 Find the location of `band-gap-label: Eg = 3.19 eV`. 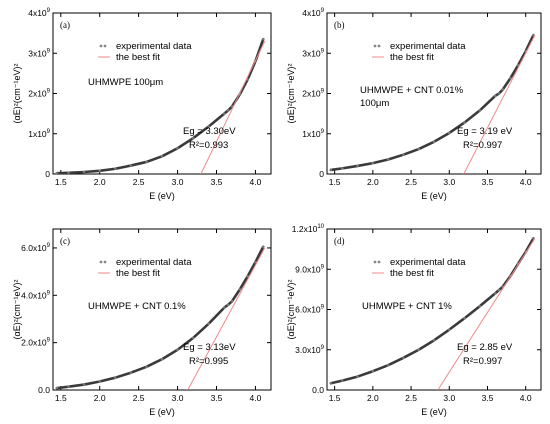

band-gap-label: Eg = 3.19 eV is located at coordinates (485, 131).